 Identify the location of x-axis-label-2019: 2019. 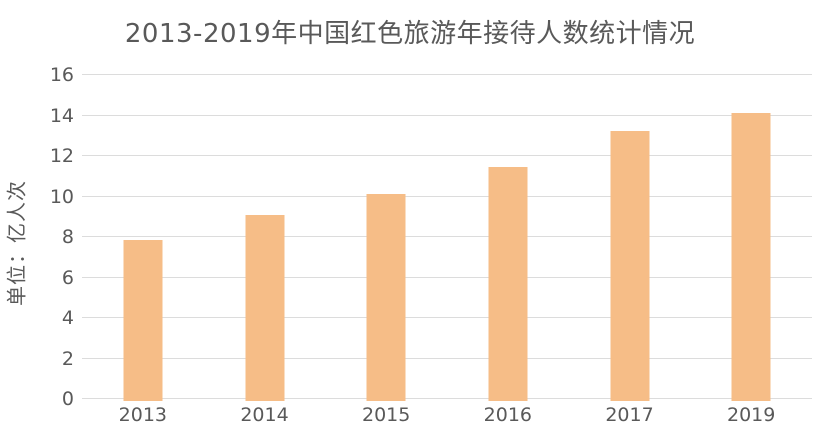
(751, 415).